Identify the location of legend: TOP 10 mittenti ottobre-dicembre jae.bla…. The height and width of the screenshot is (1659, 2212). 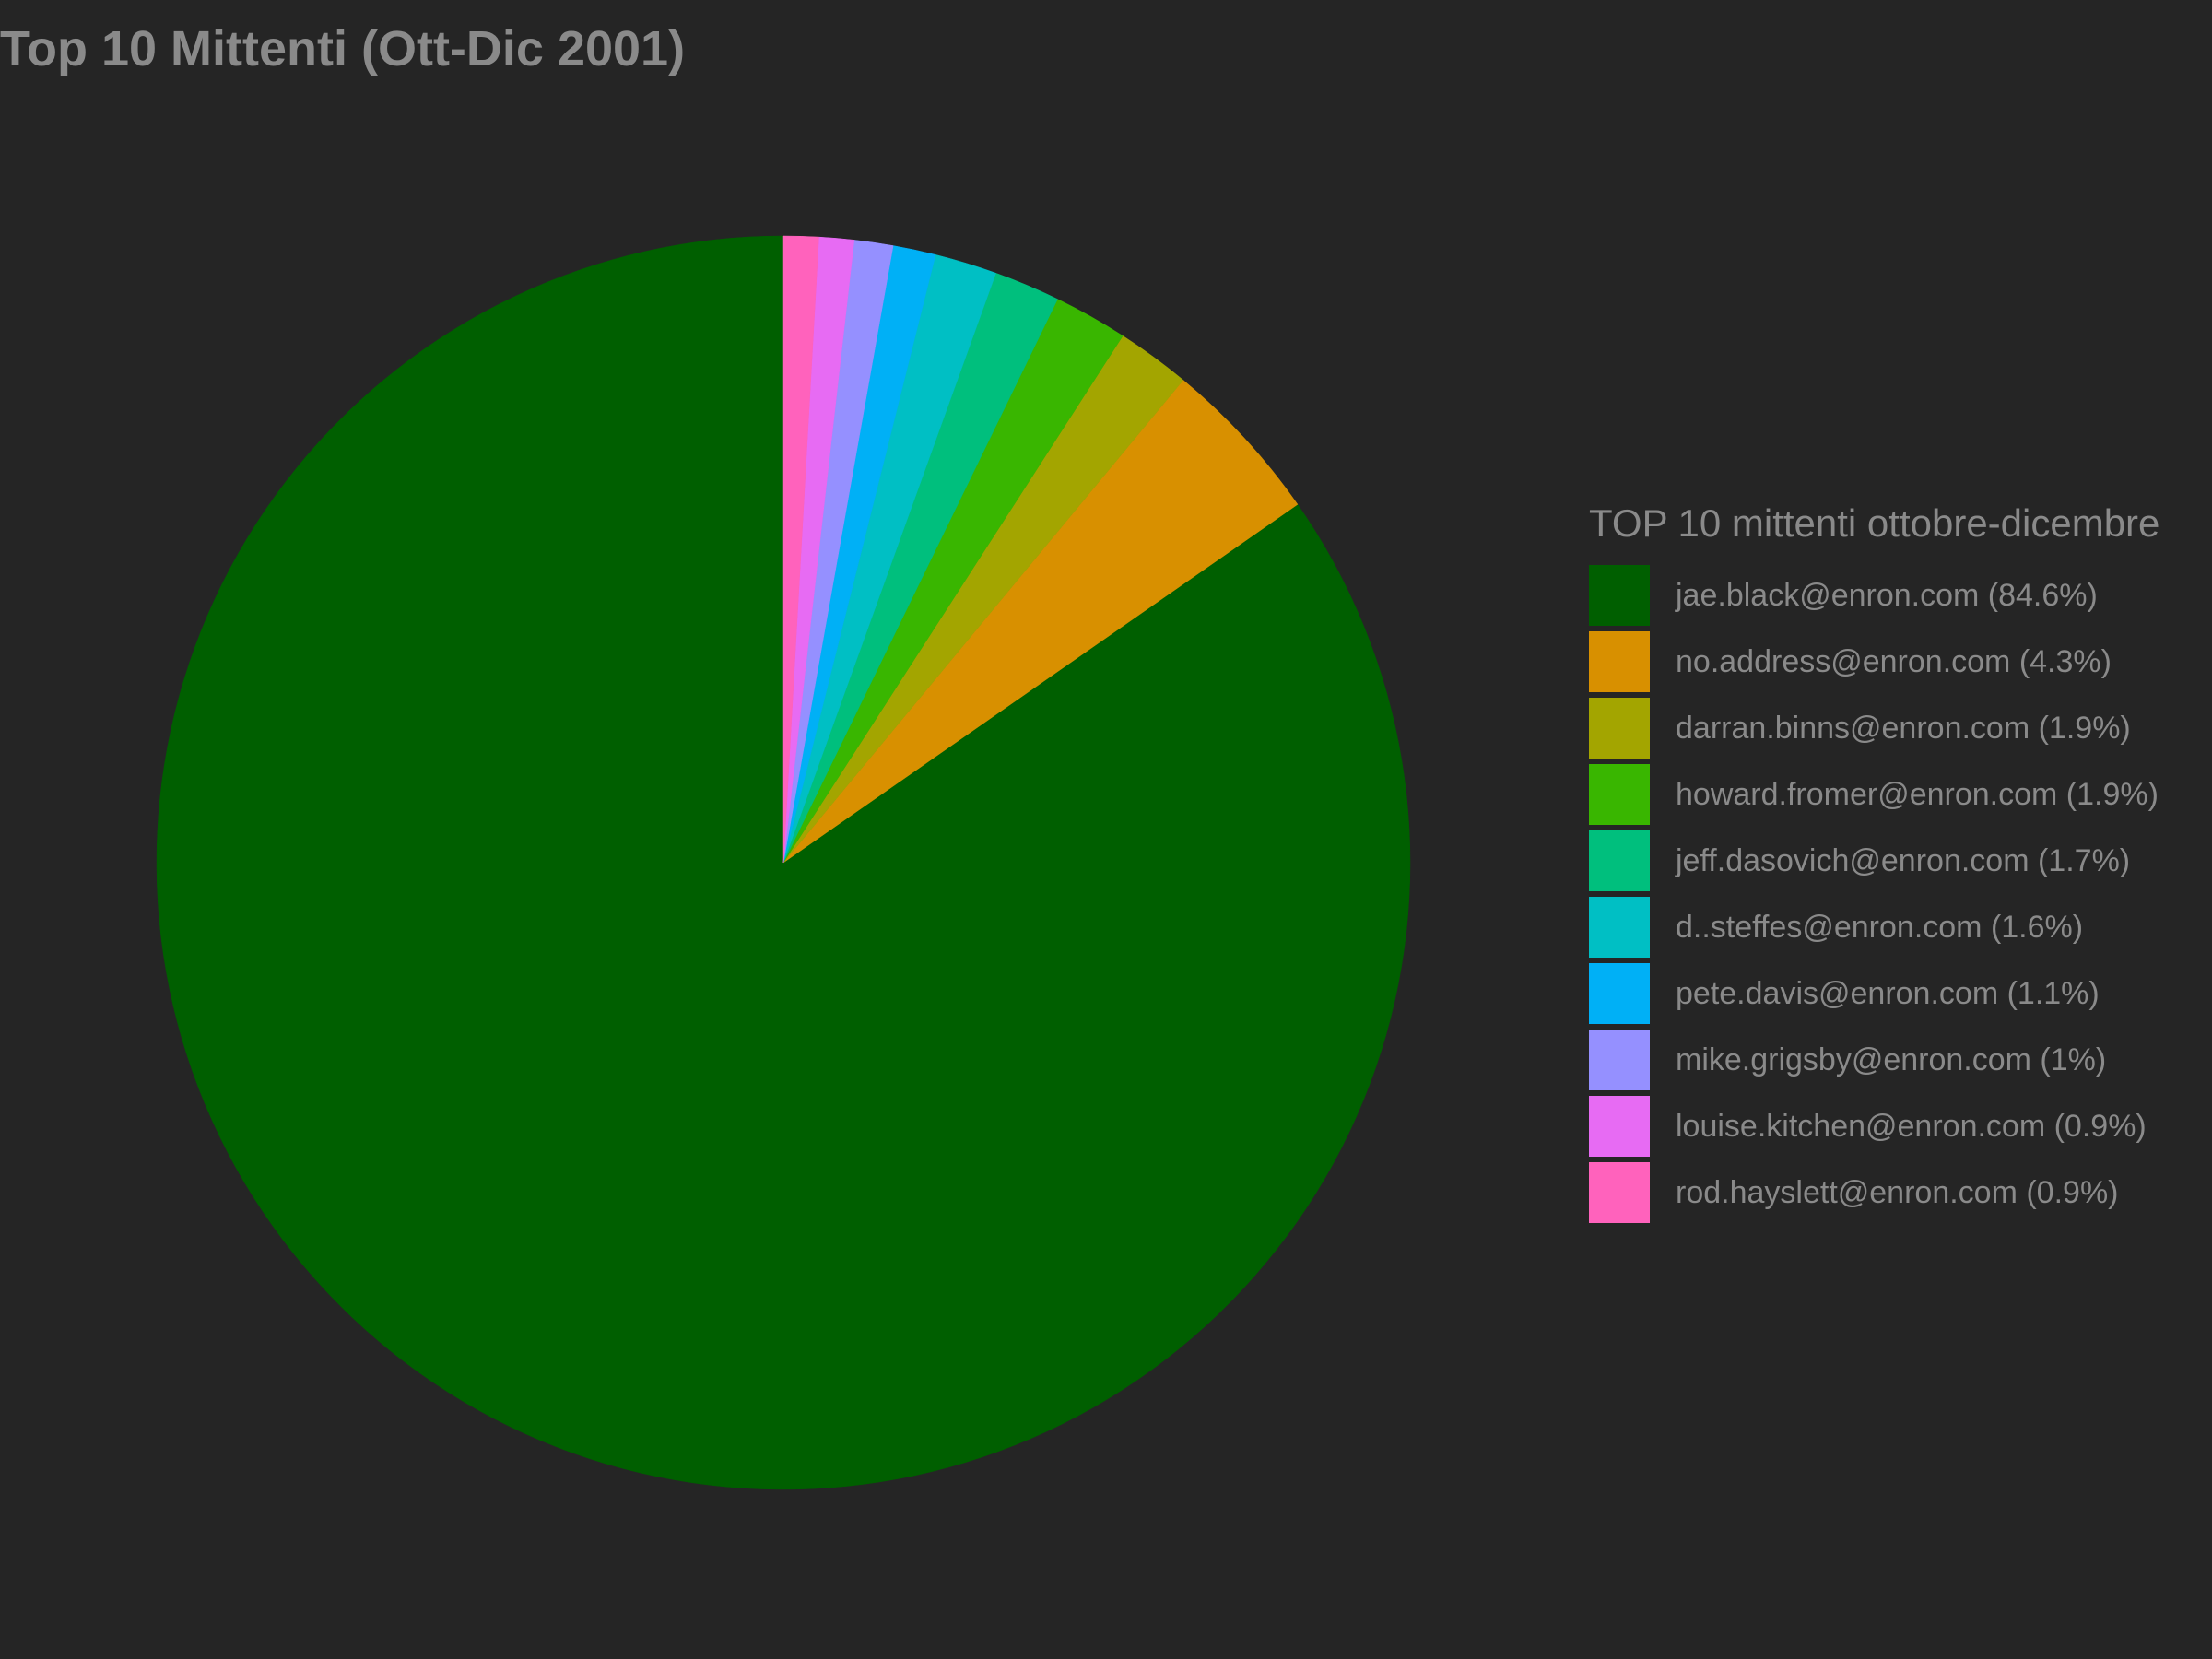
(1900, 861).